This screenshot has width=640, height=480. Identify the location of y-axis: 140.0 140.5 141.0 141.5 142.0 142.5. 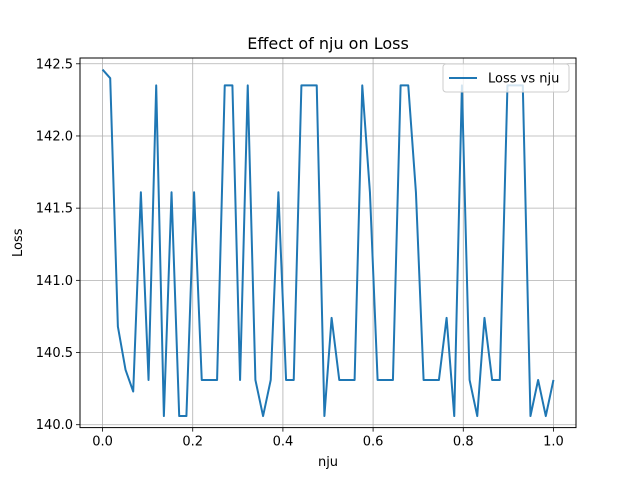
(58, 245).